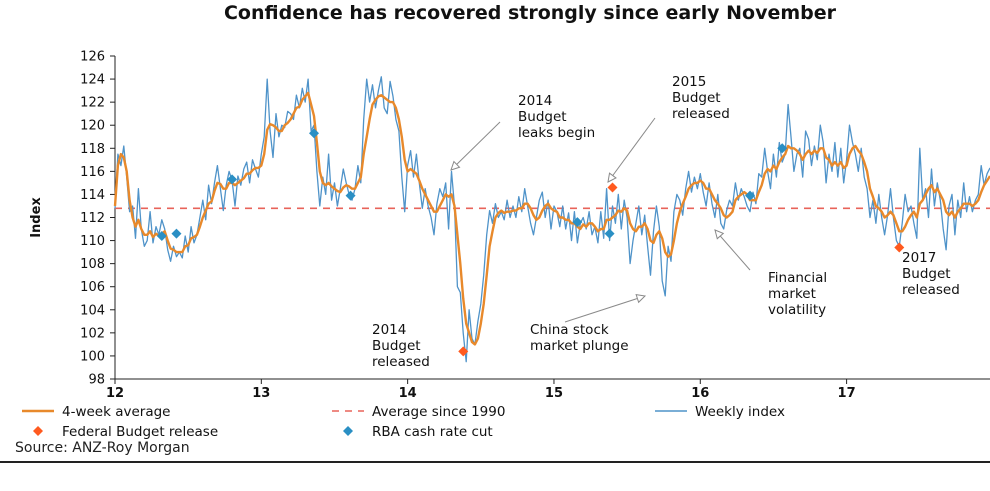 Image resolution: width=990 pixels, height=491 pixels. I want to click on x-tick-label: 13, so click(261, 393).